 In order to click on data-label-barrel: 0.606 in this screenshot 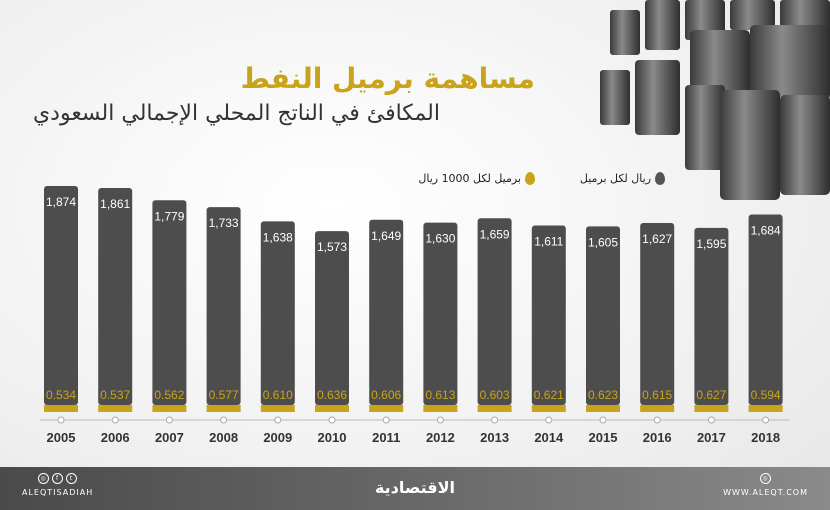, I will do `click(386, 395)`.